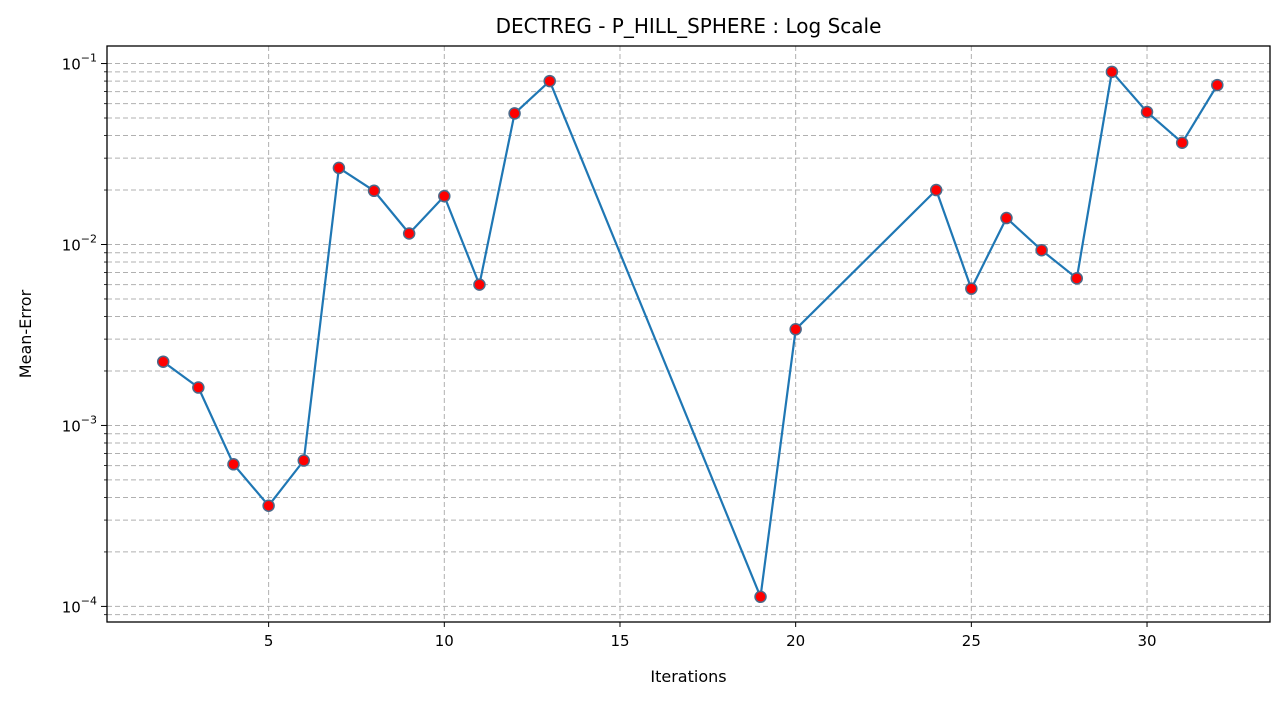 The image size is (1284, 701). What do you see at coordinates (619, 641) in the screenshot?
I see `x-tick-label: 15` at bounding box center [619, 641].